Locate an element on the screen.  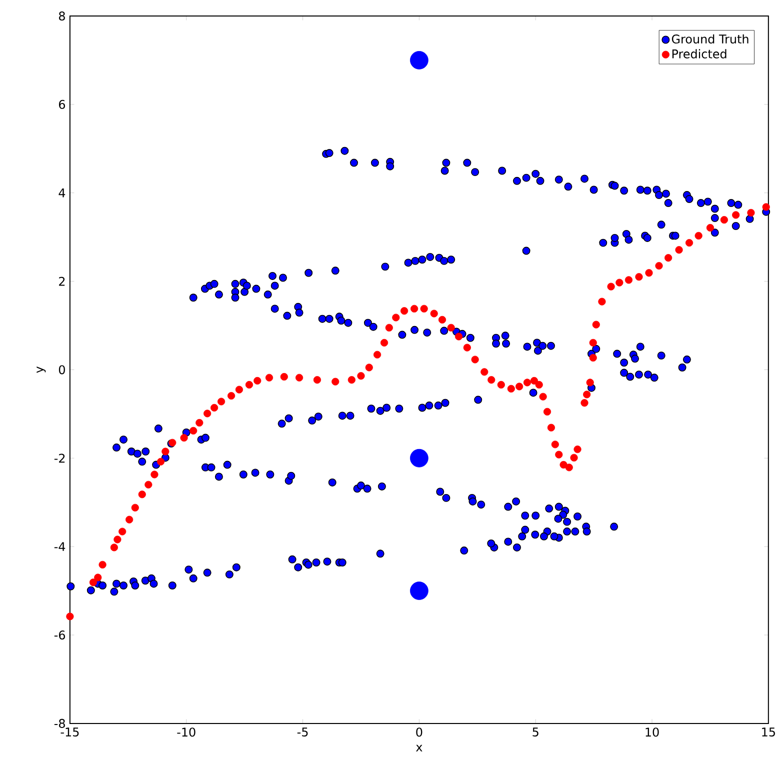
y-tick-label: -2 is located at coordinates (59, 458).